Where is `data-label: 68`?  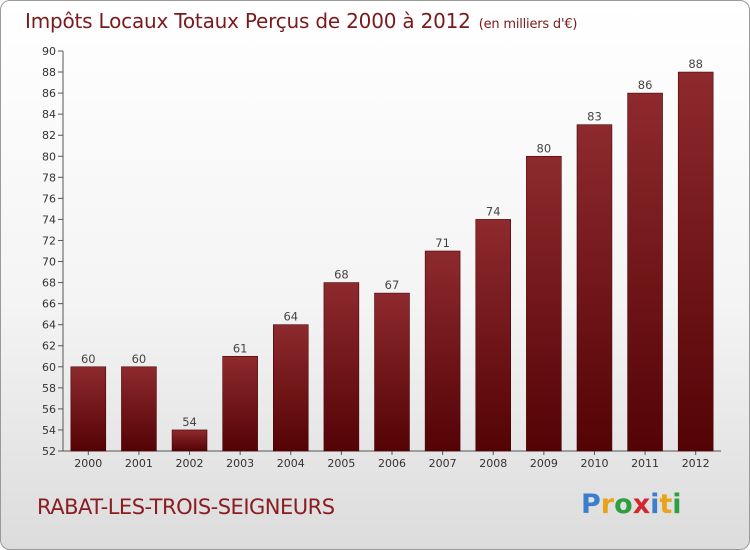
data-label: 68 is located at coordinates (341, 275).